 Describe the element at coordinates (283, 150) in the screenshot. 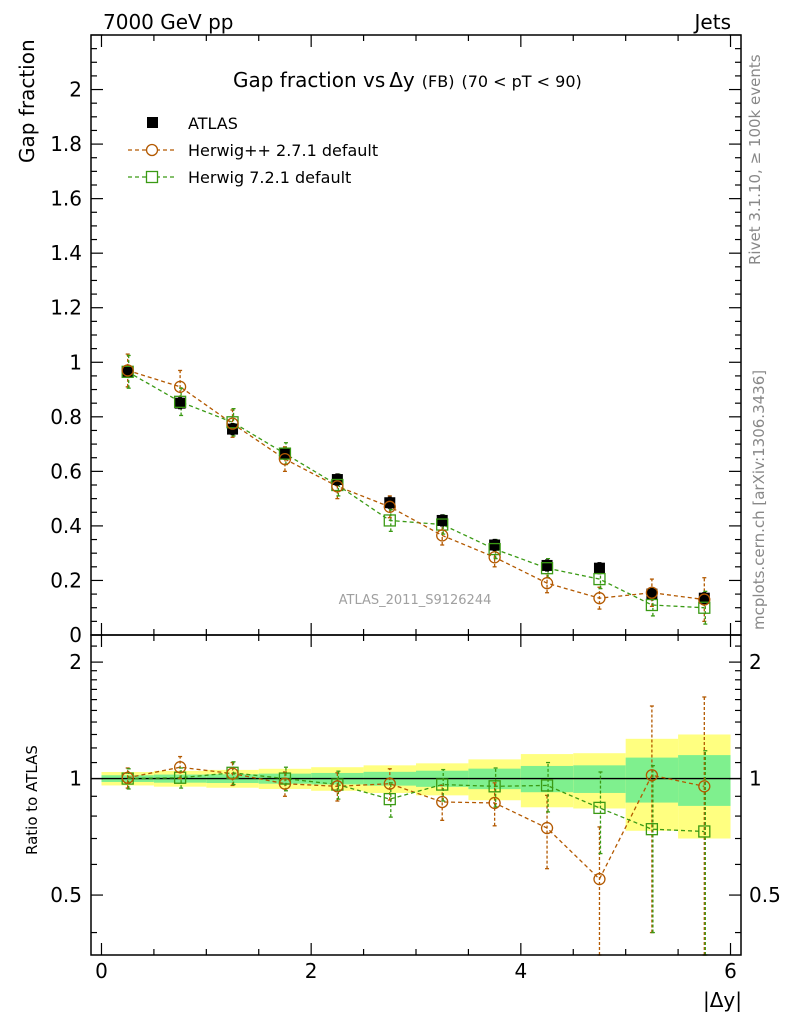

I see `legend-label-herwigpp: Herwig++ 2.7.1 default` at that location.